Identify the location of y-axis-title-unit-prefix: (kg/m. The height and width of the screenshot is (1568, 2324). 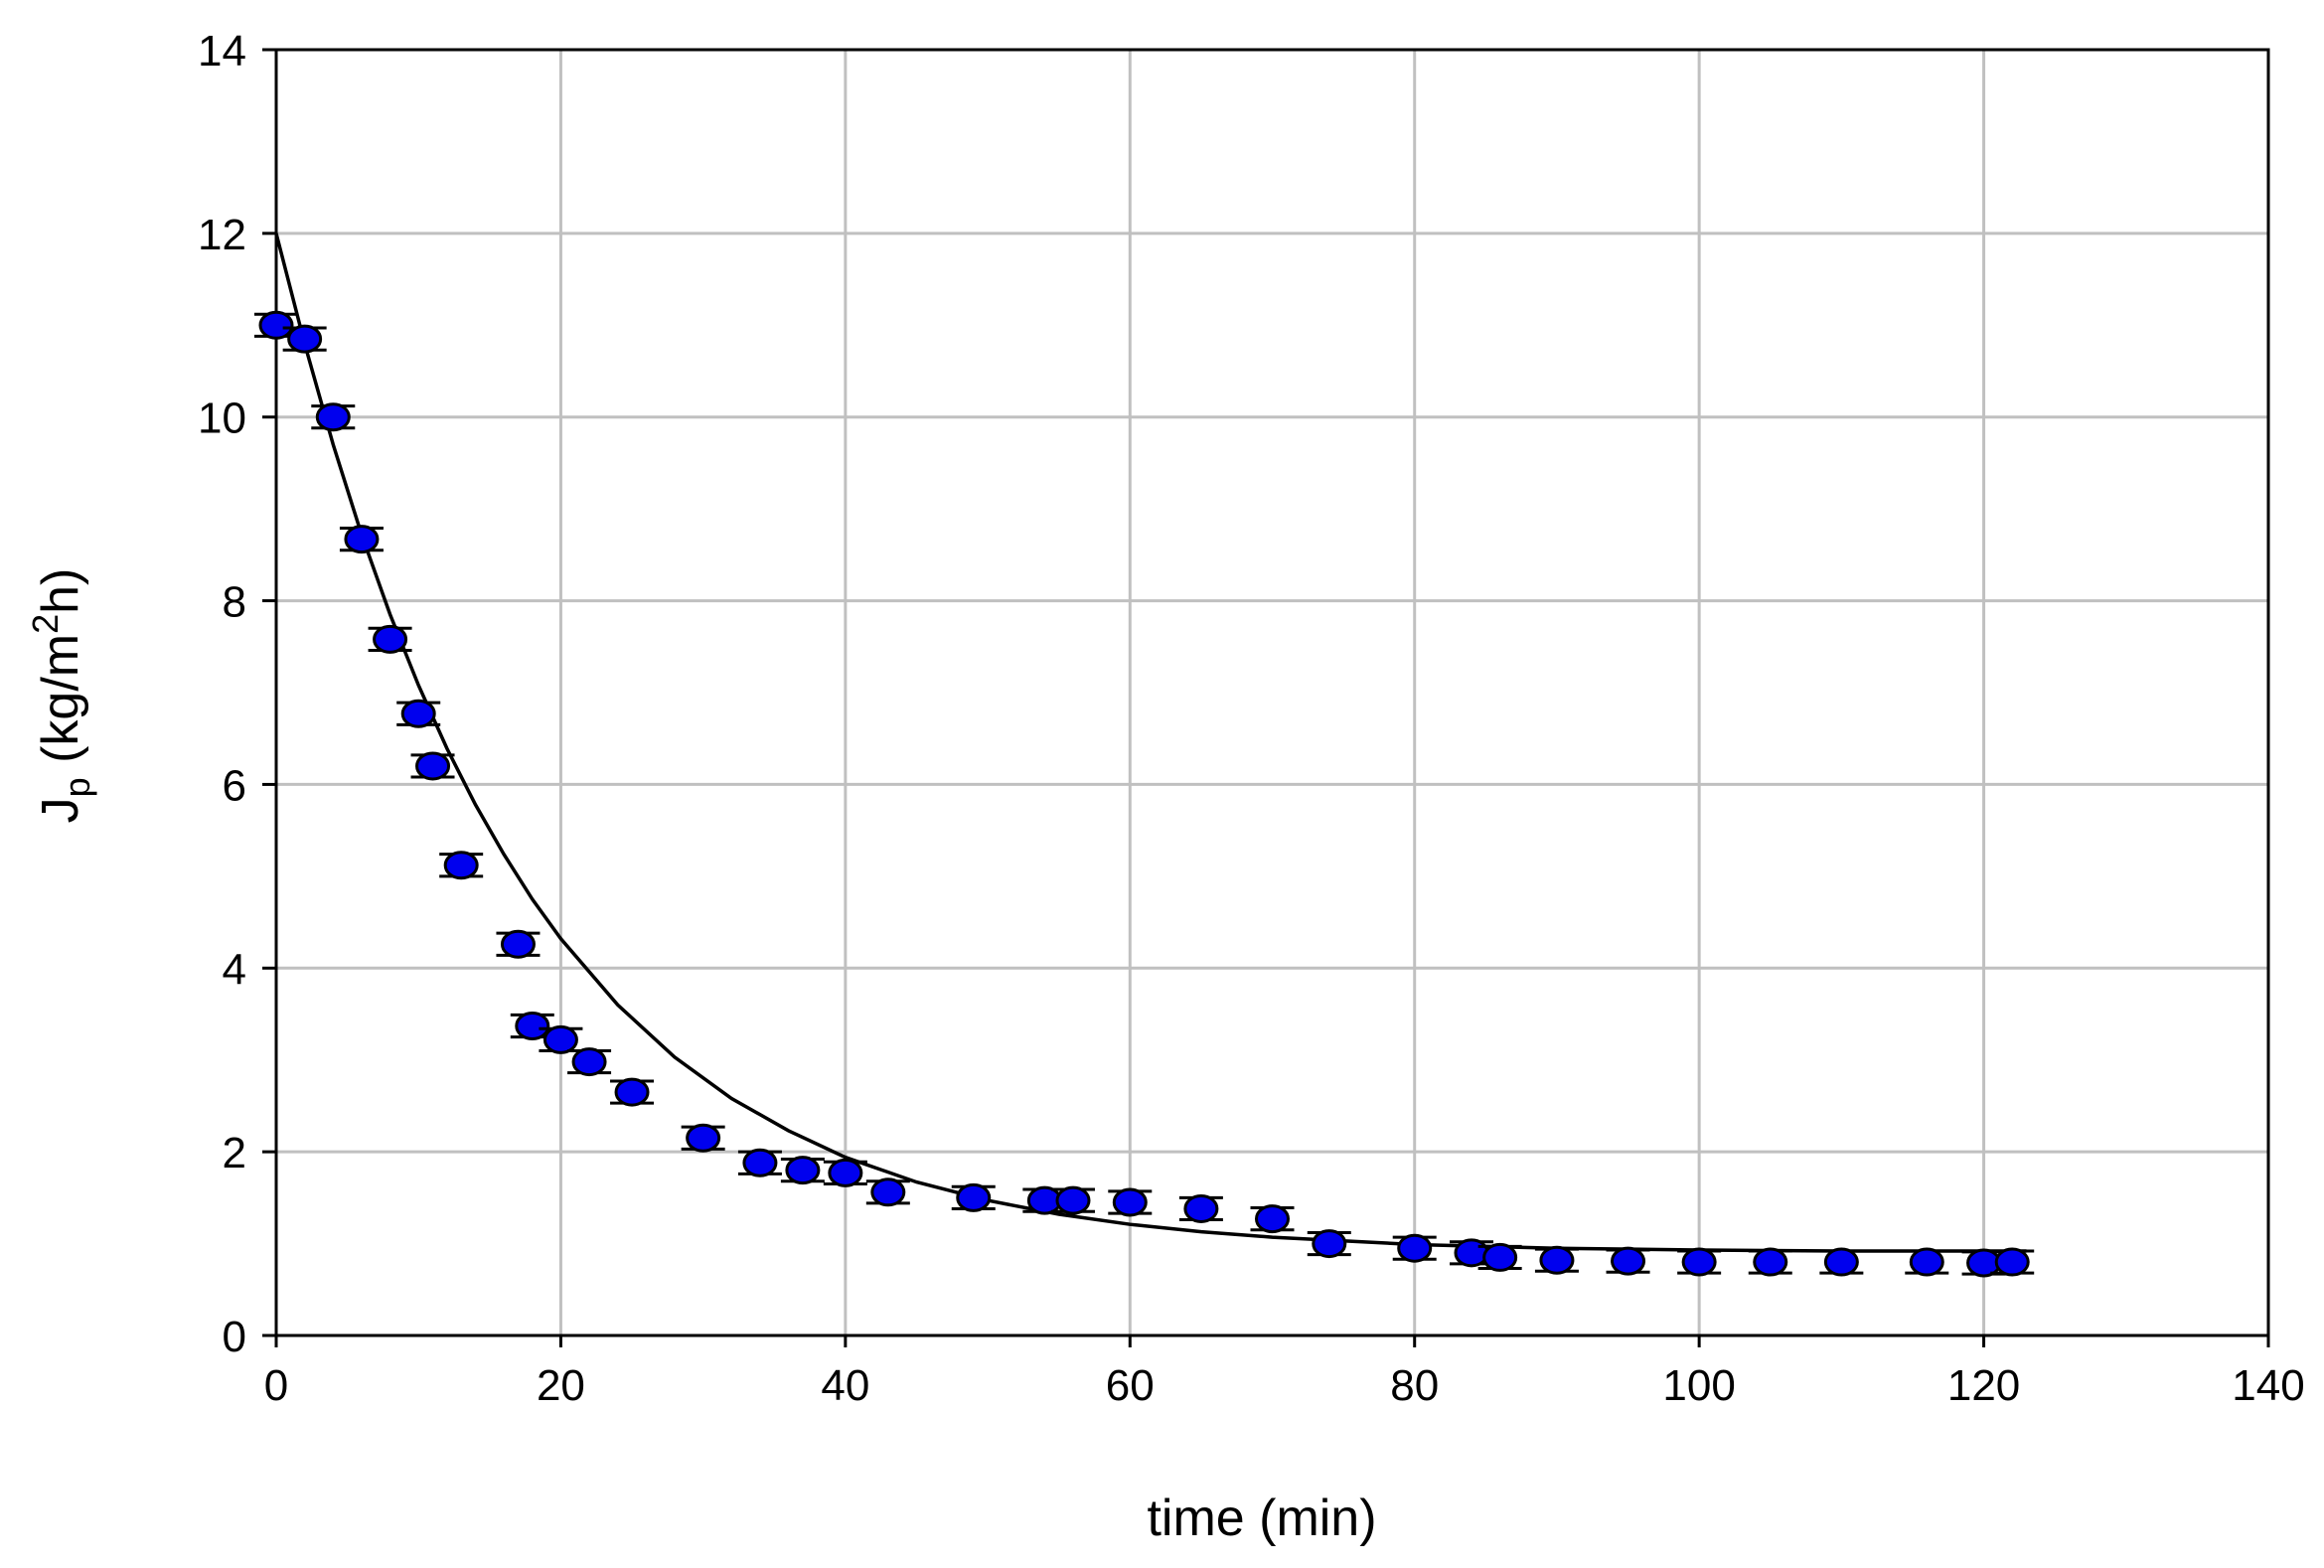
(60, 706).